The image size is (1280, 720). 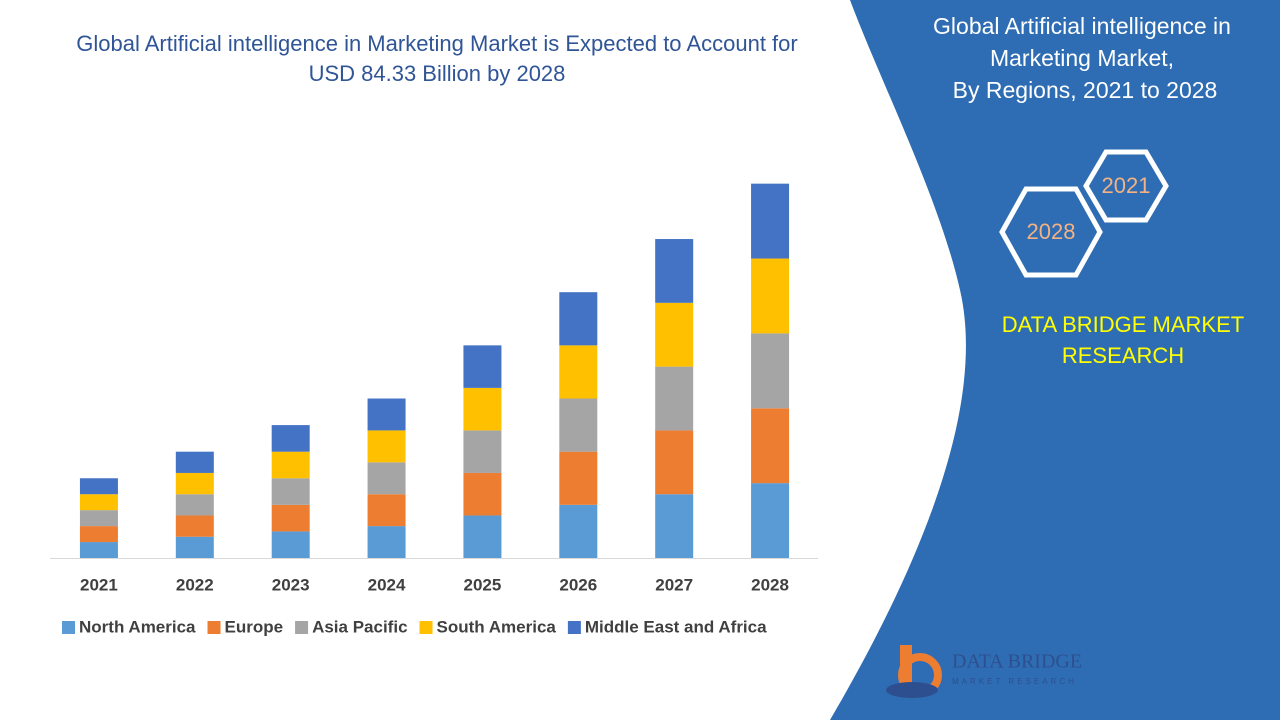 What do you see at coordinates (676, 626) in the screenshot?
I see `legend-label: Middle East and Africa` at bounding box center [676, 626].